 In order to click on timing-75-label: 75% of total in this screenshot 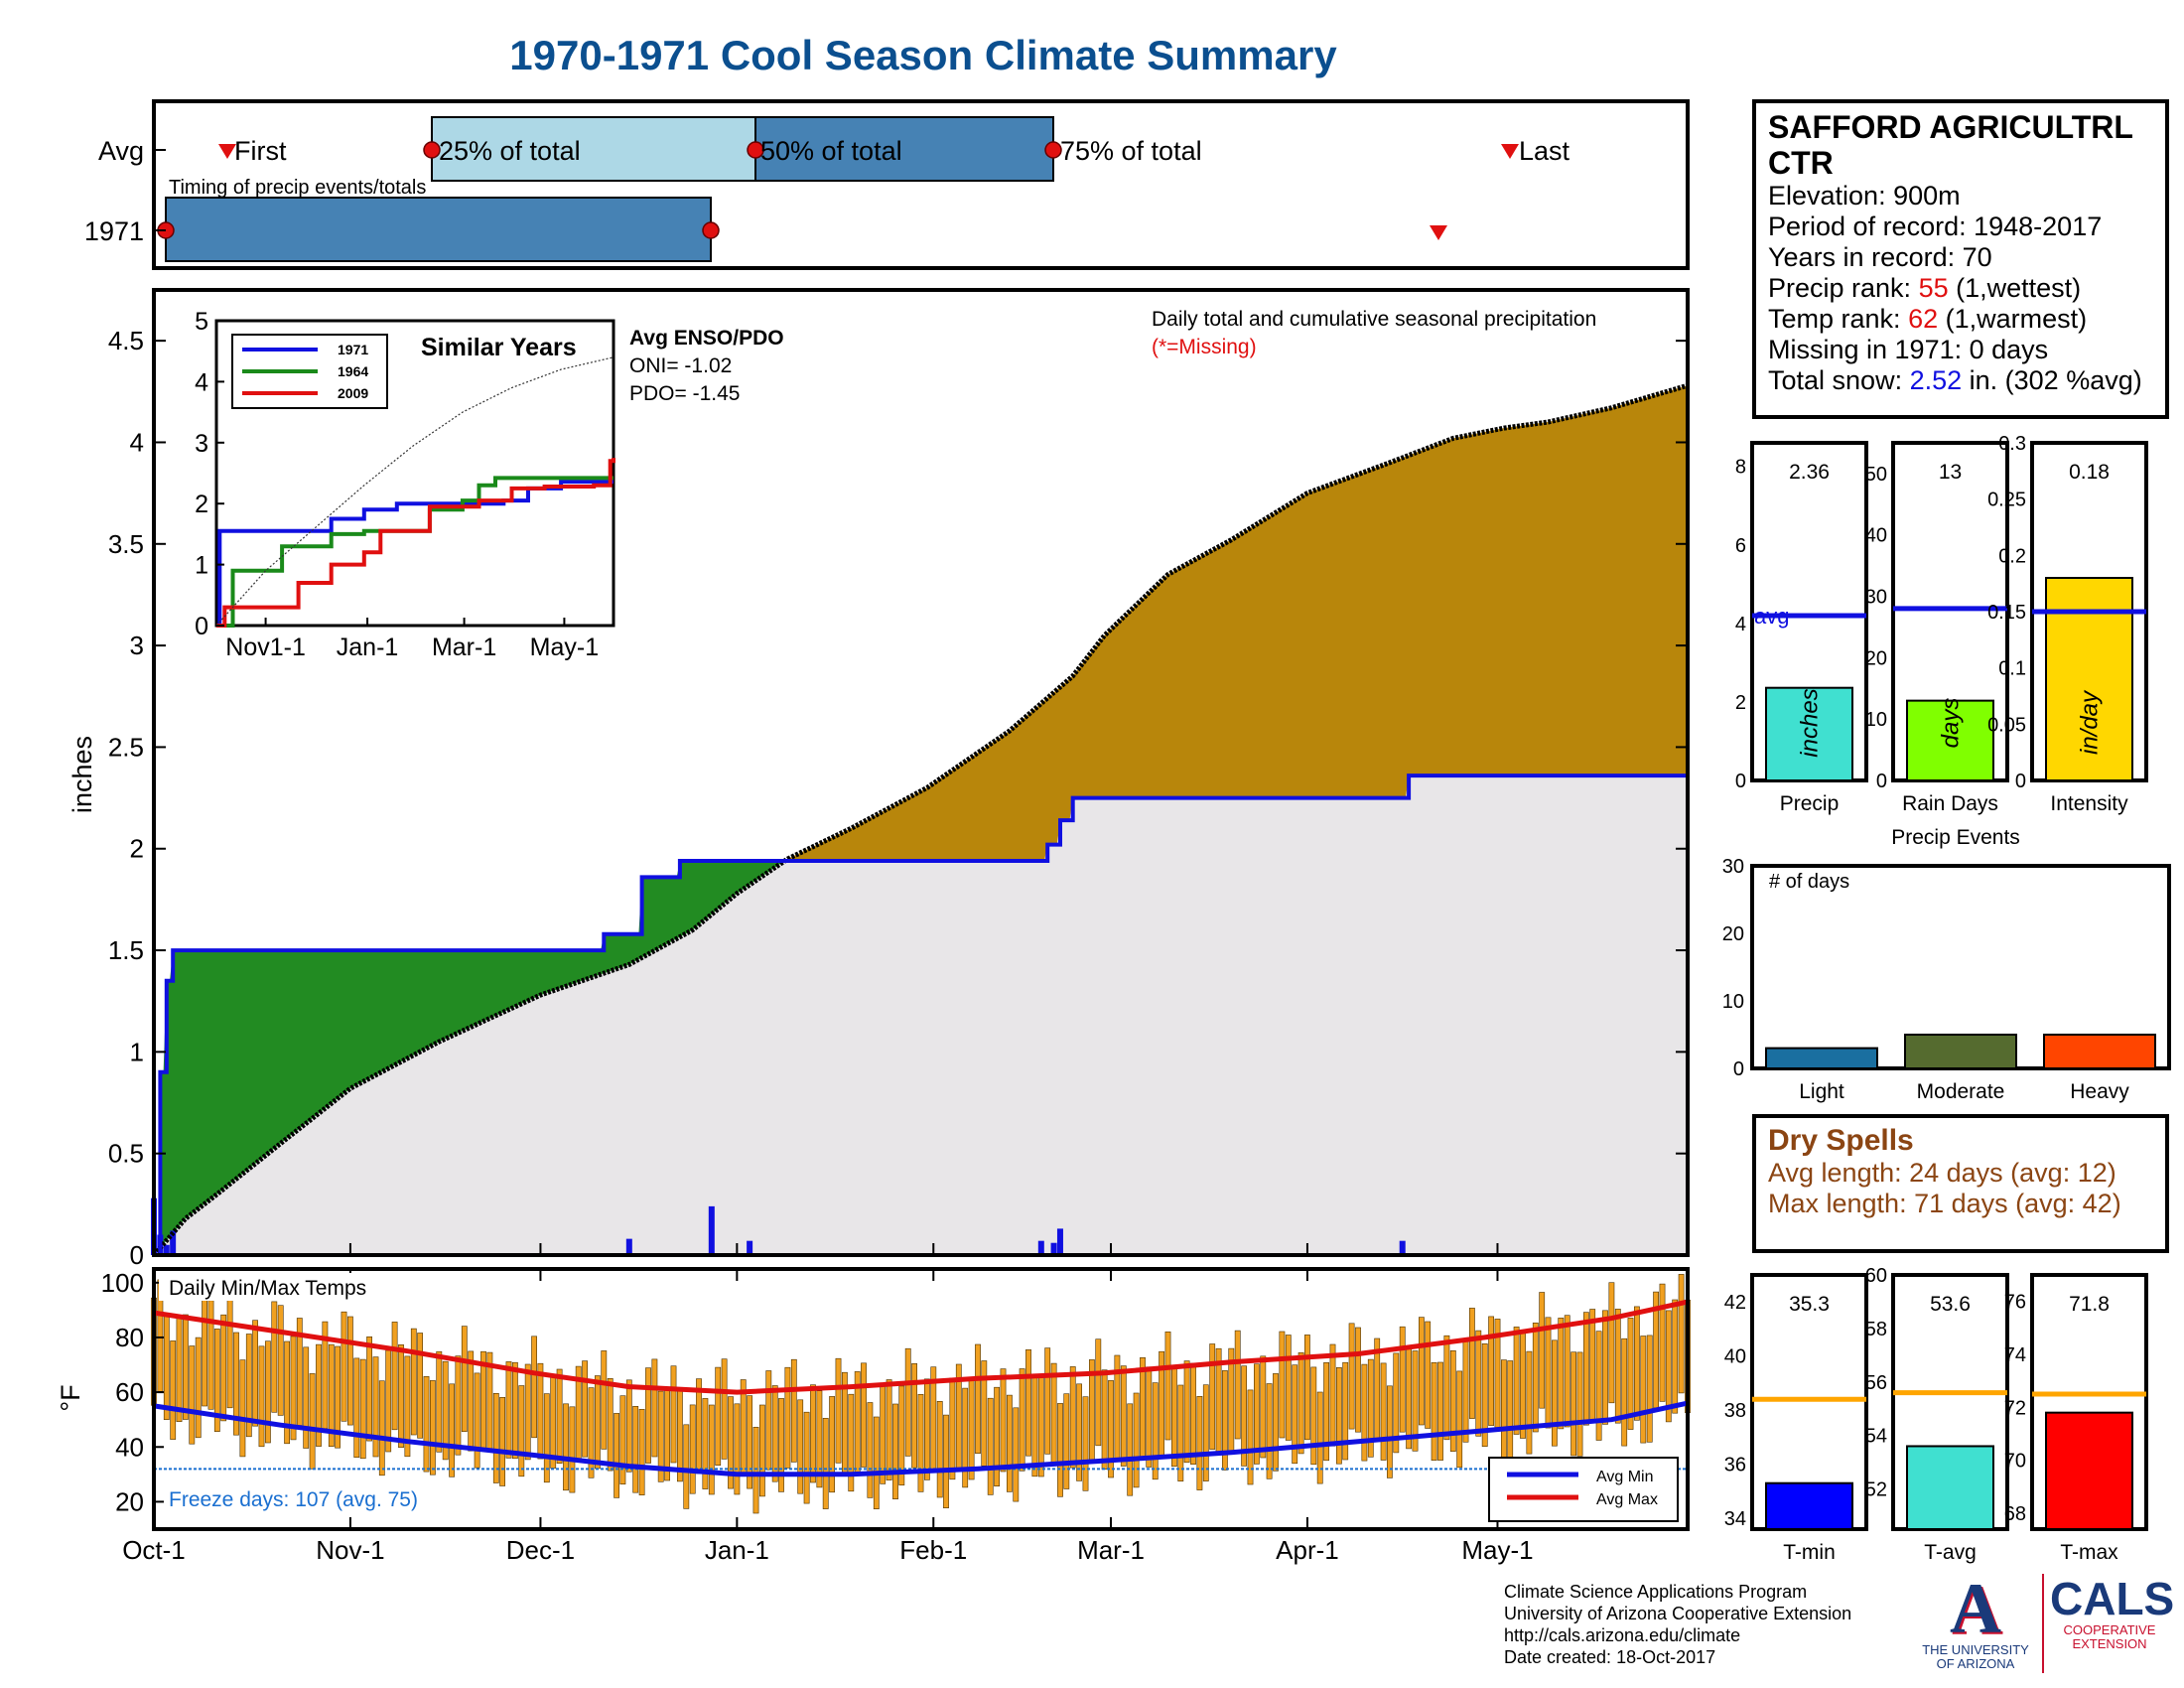, I will do `click(1131, 151)`.